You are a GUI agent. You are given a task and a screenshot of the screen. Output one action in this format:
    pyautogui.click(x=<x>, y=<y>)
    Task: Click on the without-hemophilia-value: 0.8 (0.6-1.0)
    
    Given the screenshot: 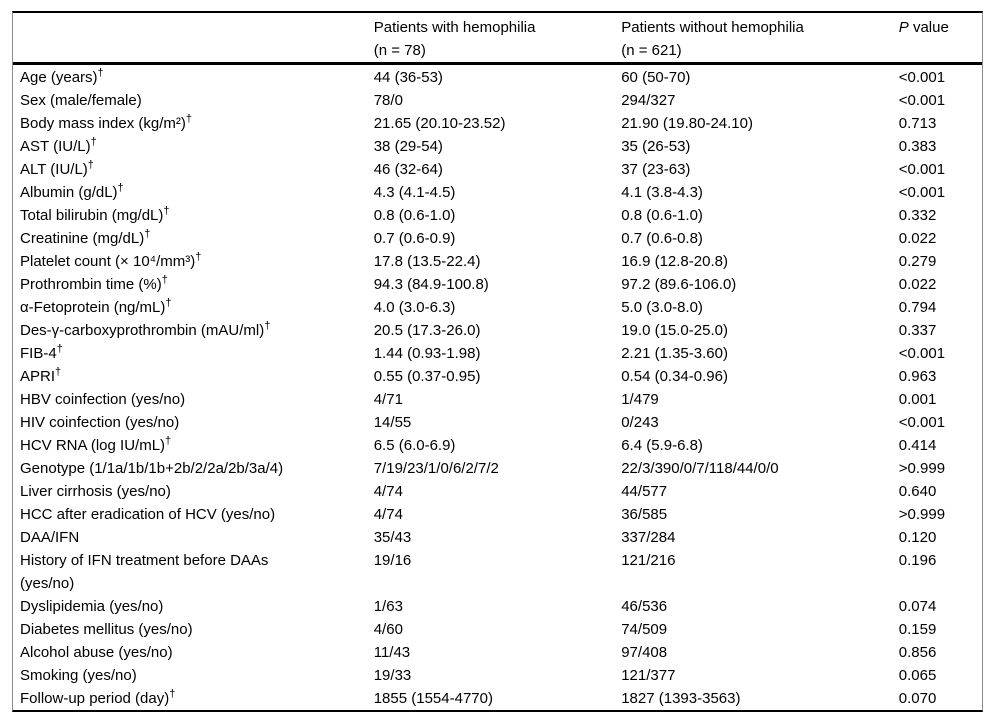 What is the action you would take?
    pyautogui.click(x=662, y=215)
    